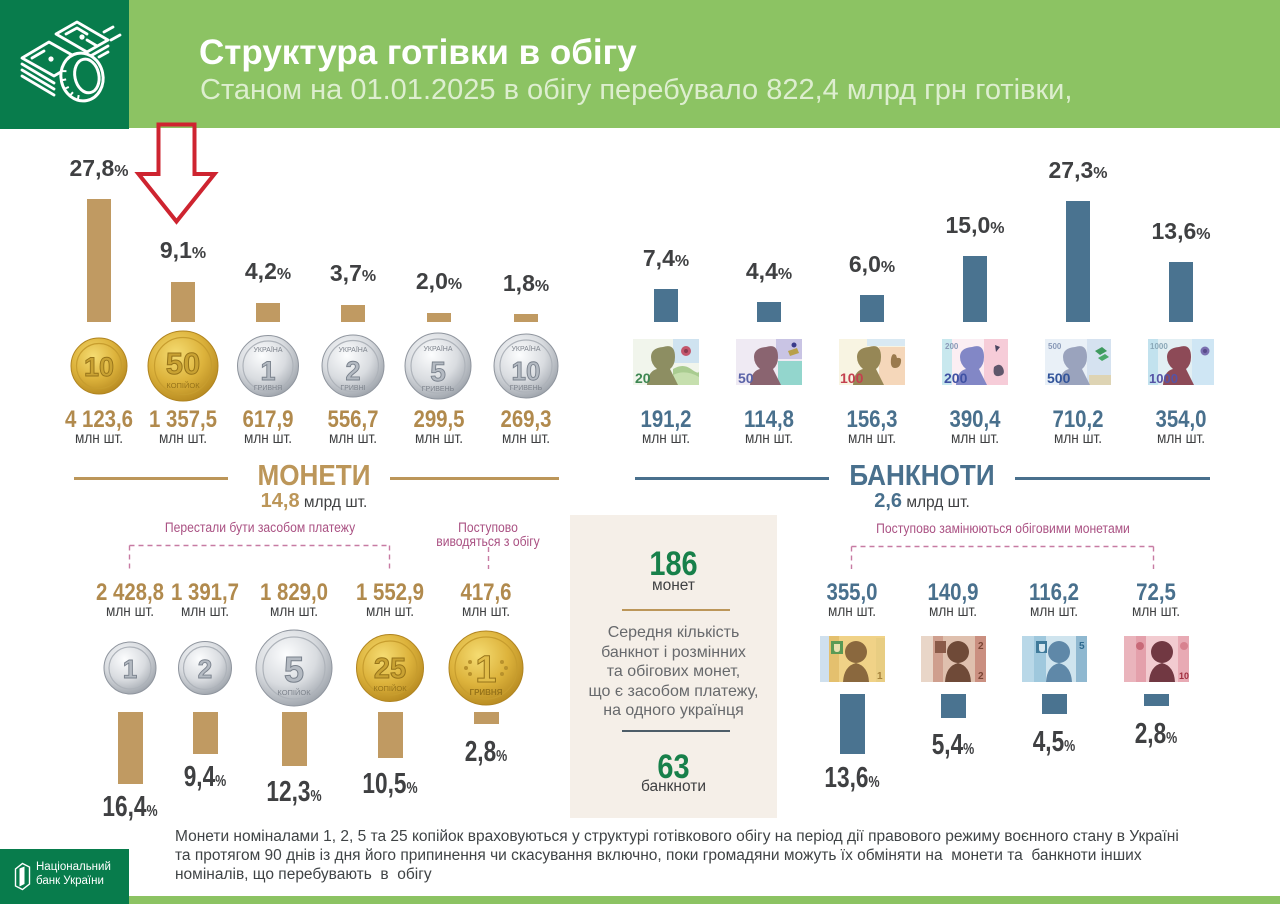  I want to click on svg-text: 25, so click(390, 669).